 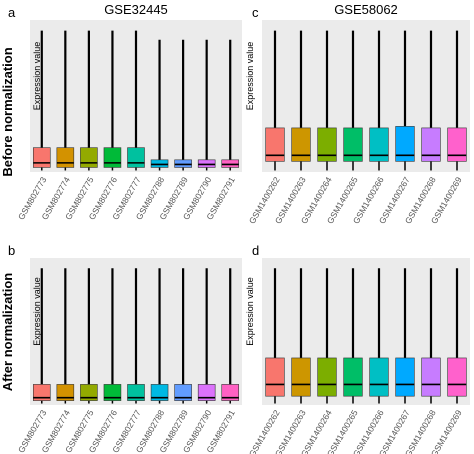 What do you see at coordinates (7, 111) in the screenshot?
I see `row-label: Before normalization` at bounding box center [7, 111].